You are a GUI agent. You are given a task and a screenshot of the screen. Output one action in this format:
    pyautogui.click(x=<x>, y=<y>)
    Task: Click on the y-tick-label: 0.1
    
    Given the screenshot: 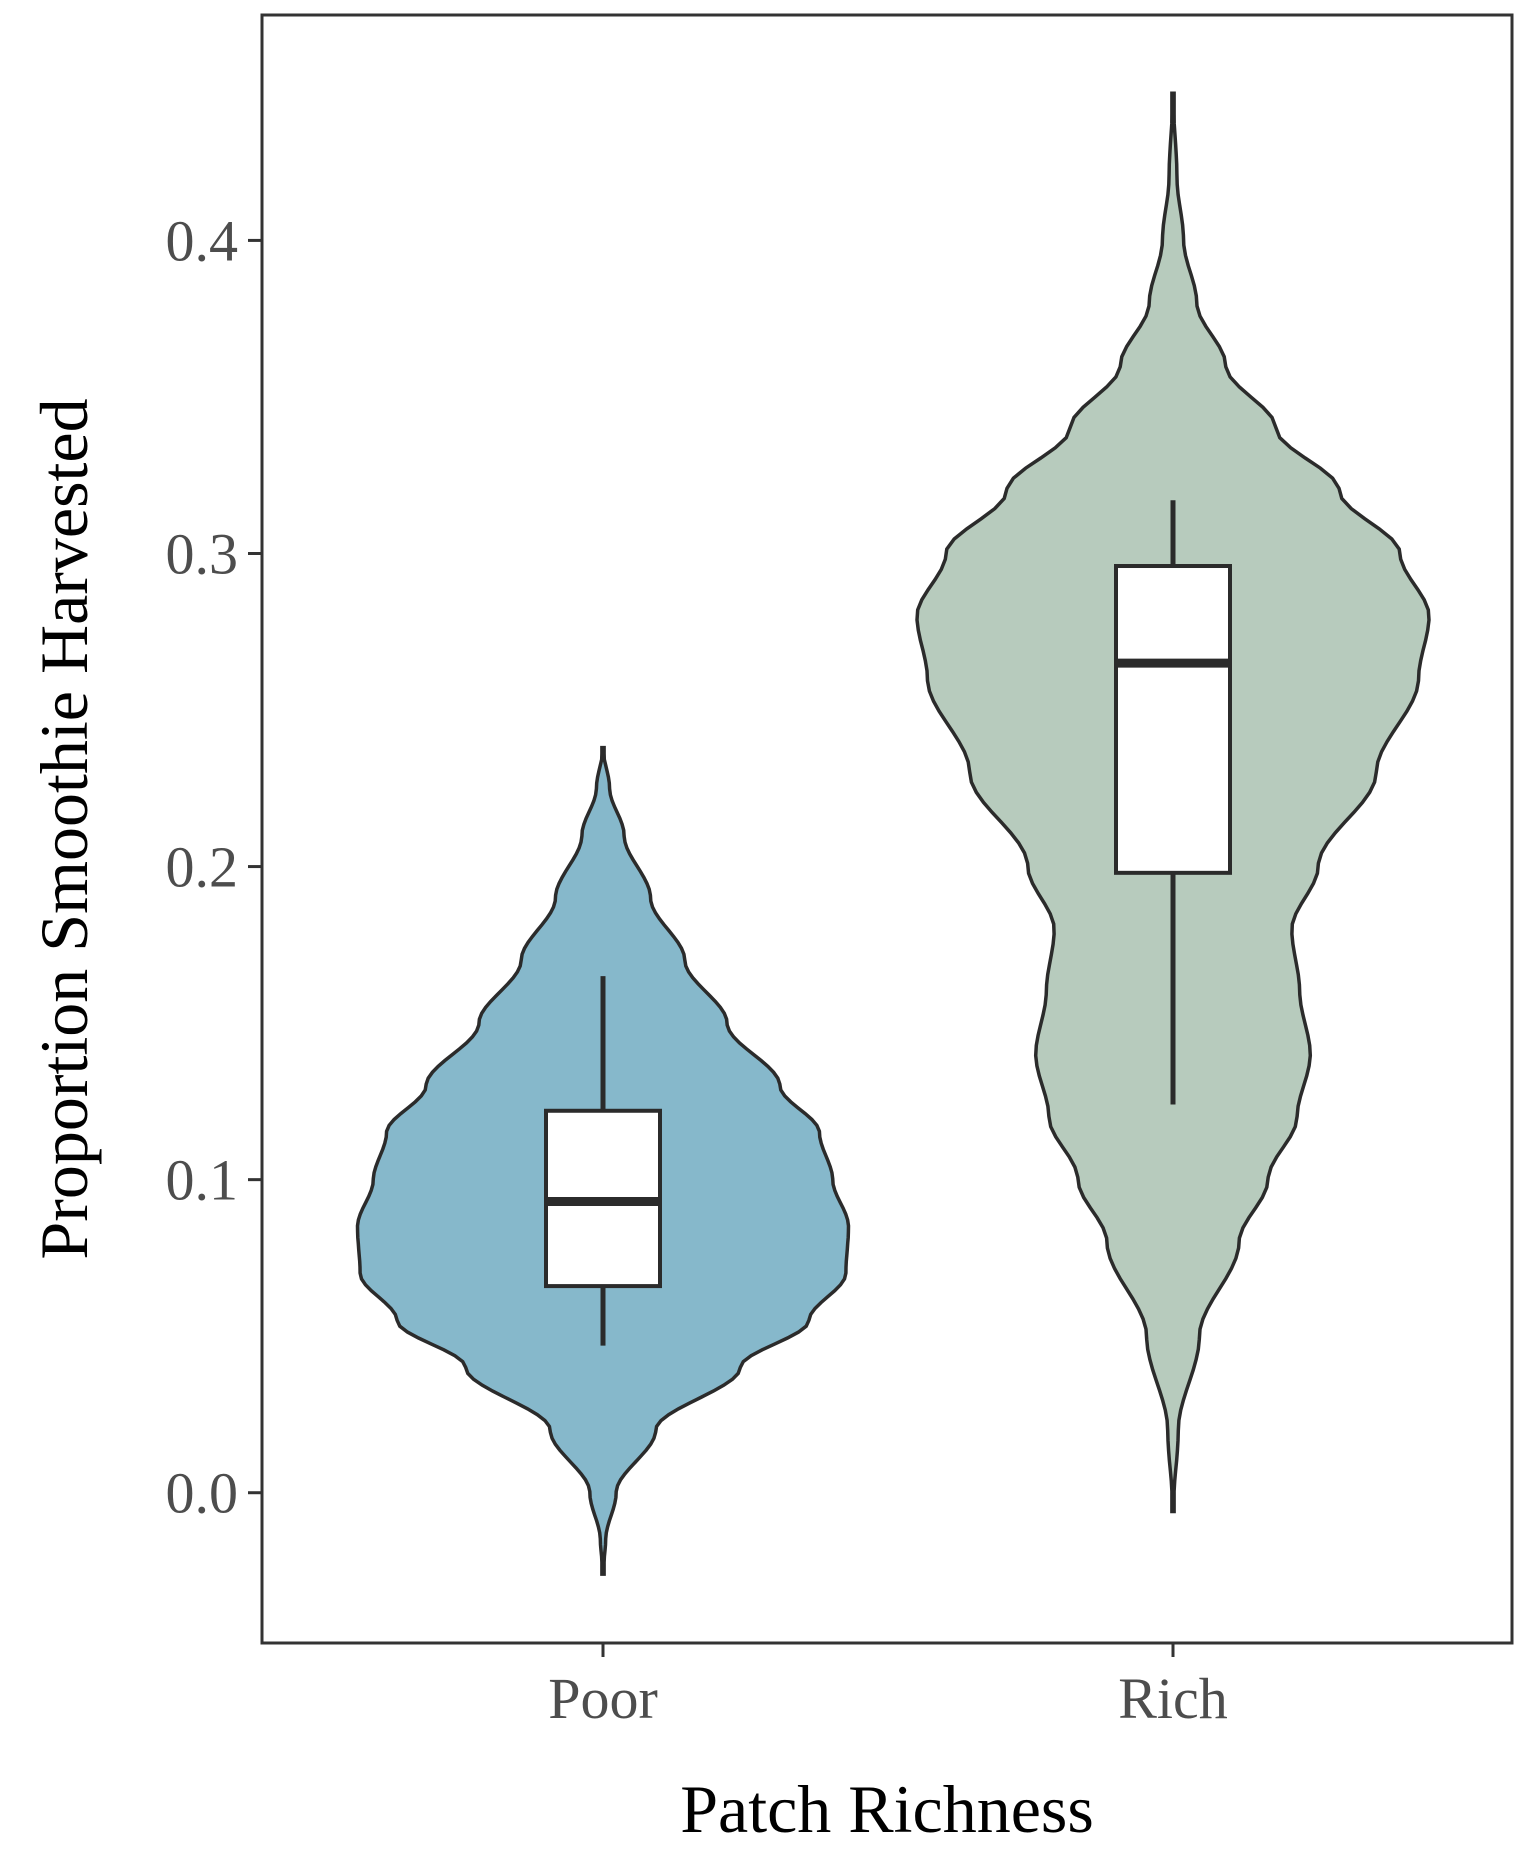 What is the action you would take?
    pyautogui.click(x=202, y=1180)
    